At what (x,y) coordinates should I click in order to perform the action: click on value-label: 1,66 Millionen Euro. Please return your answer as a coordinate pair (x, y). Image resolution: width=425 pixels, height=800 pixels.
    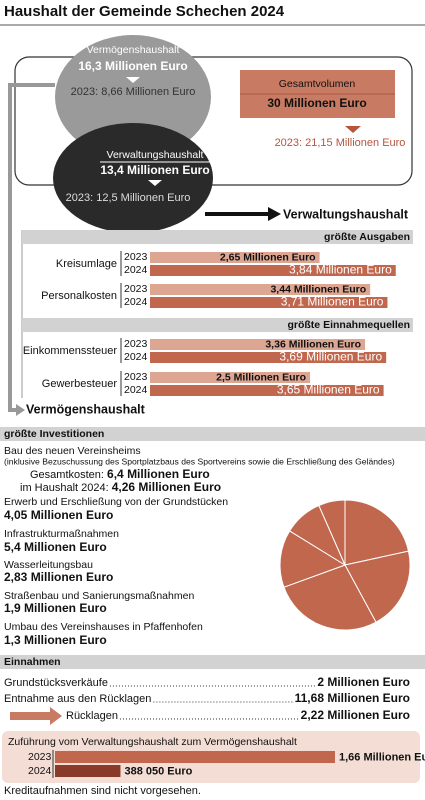
    Looking at the image, I should click on (382, 757).